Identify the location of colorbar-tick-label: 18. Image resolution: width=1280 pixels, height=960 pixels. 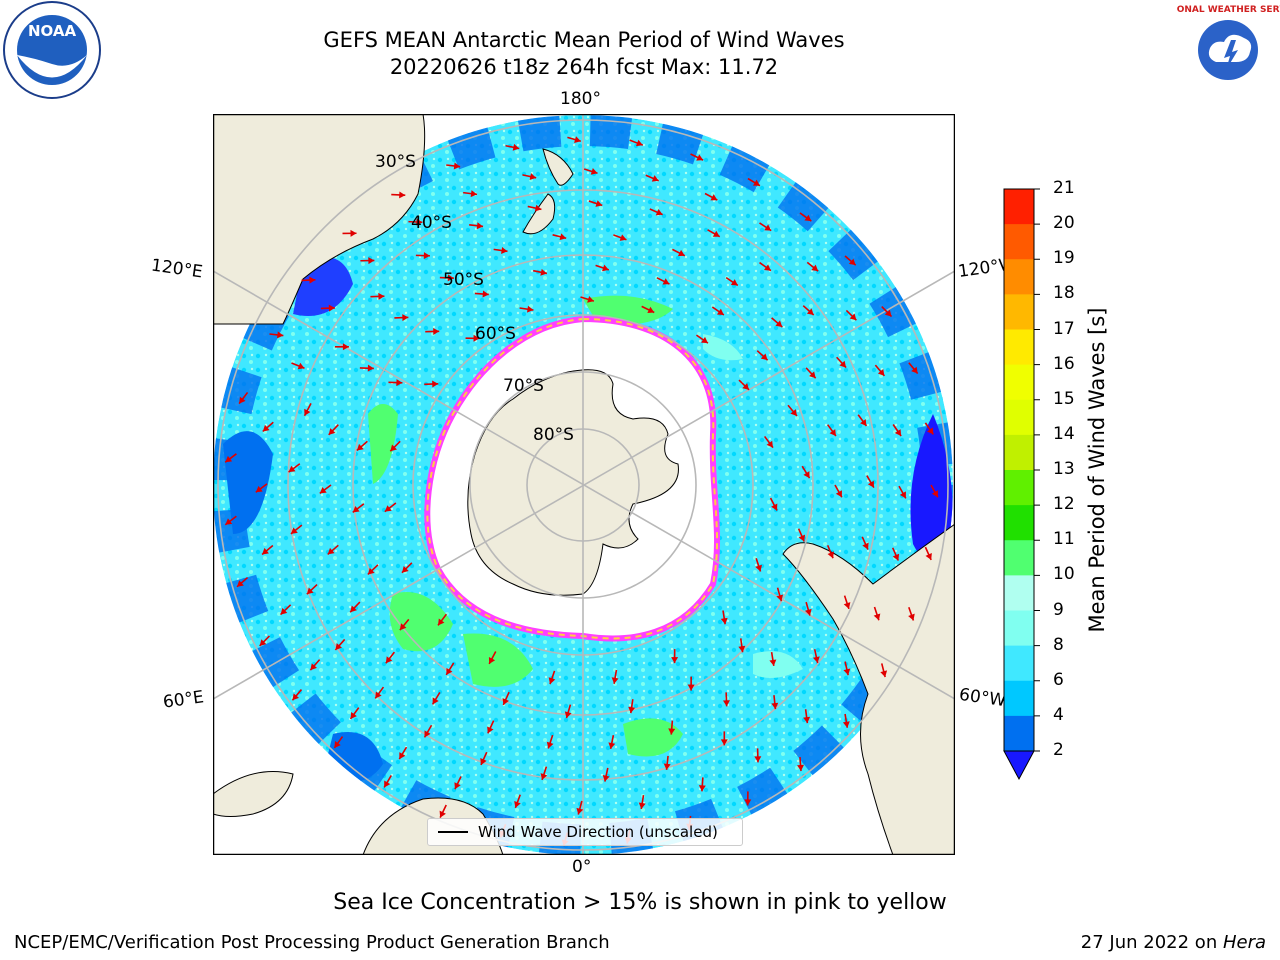
(1064, 293).